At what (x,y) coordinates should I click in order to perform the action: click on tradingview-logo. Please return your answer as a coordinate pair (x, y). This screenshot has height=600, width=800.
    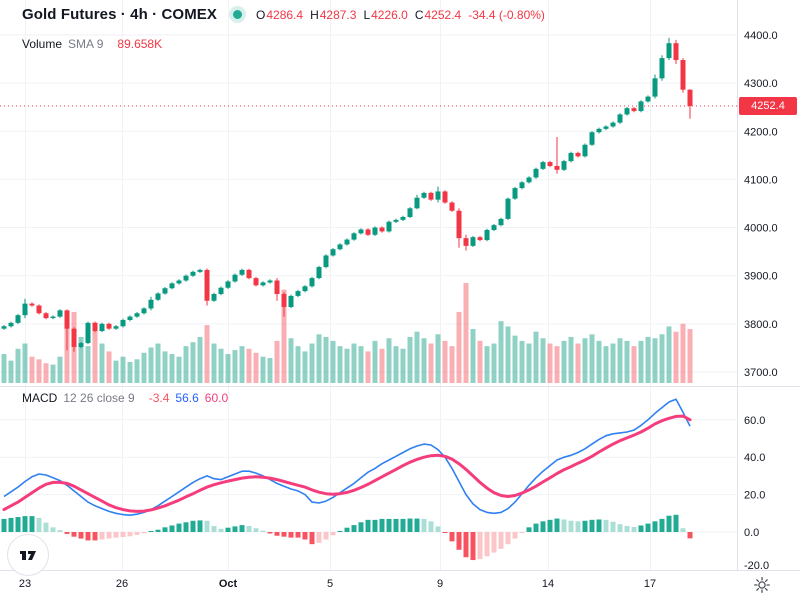
    Looking at the image, I should click on (28, 555).